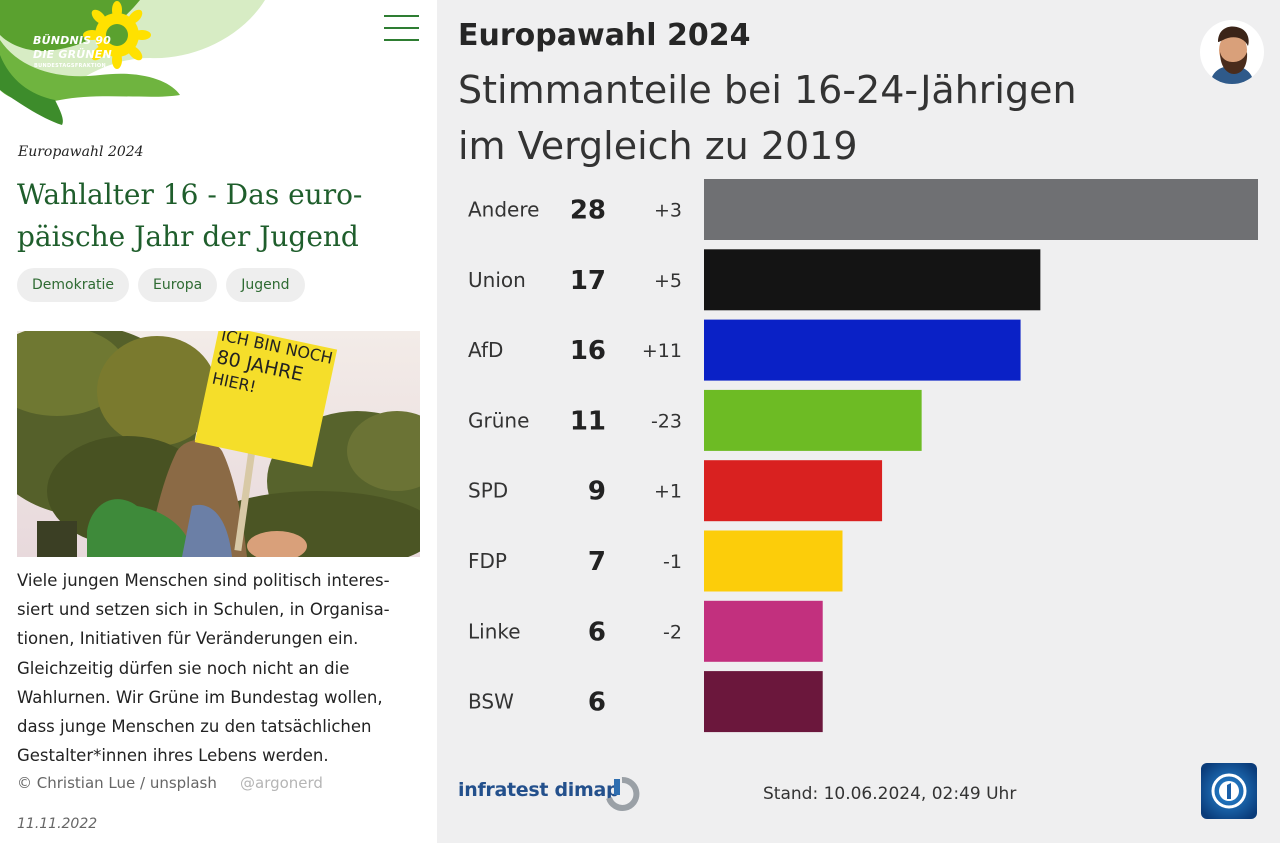  I want to click on photo-credit: © Christian Lue / unsplash, so click(117, 783).